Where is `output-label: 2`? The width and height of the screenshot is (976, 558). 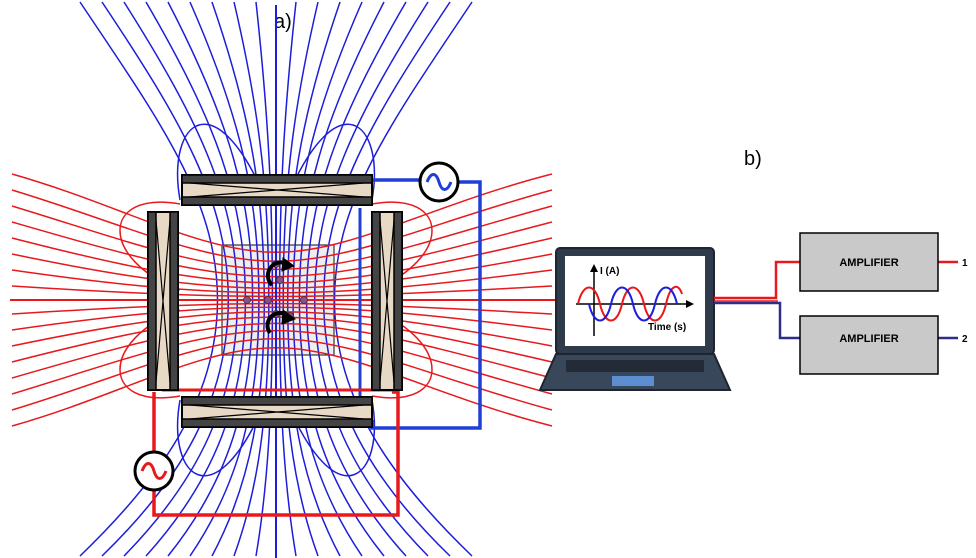 output-label: 2 is located at coordinates (965, 339).